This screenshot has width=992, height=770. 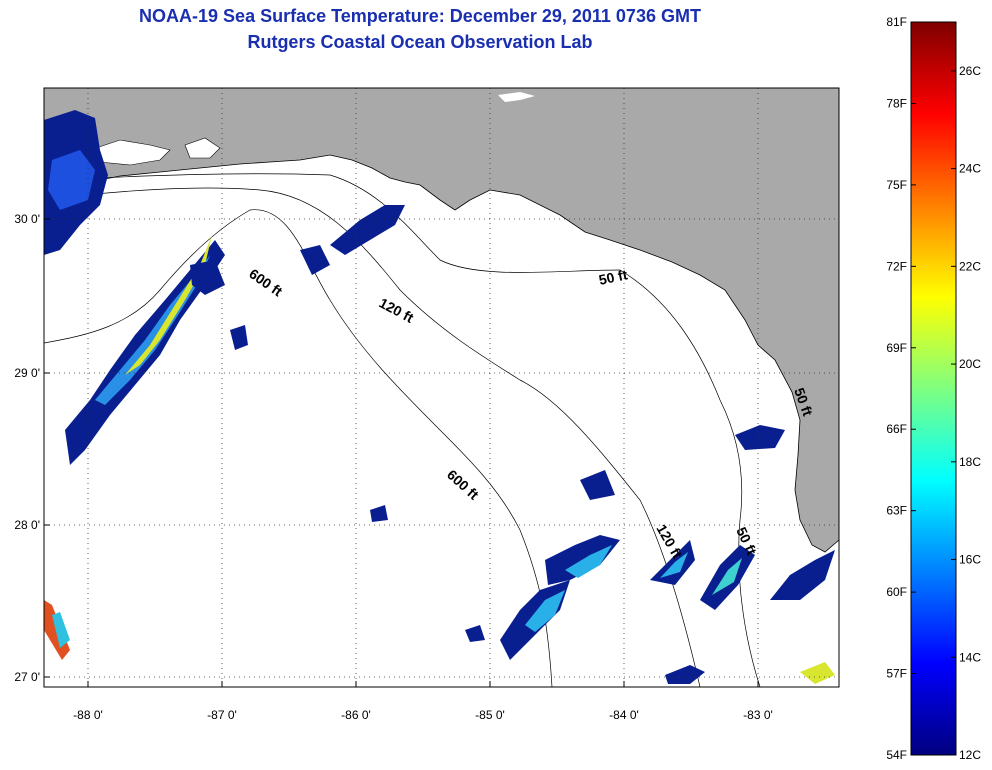 What do you see at coordinates (896, 429) in the screenshot?
I see `colorbar-label-f: 66F` at bounding box center [896, 429].